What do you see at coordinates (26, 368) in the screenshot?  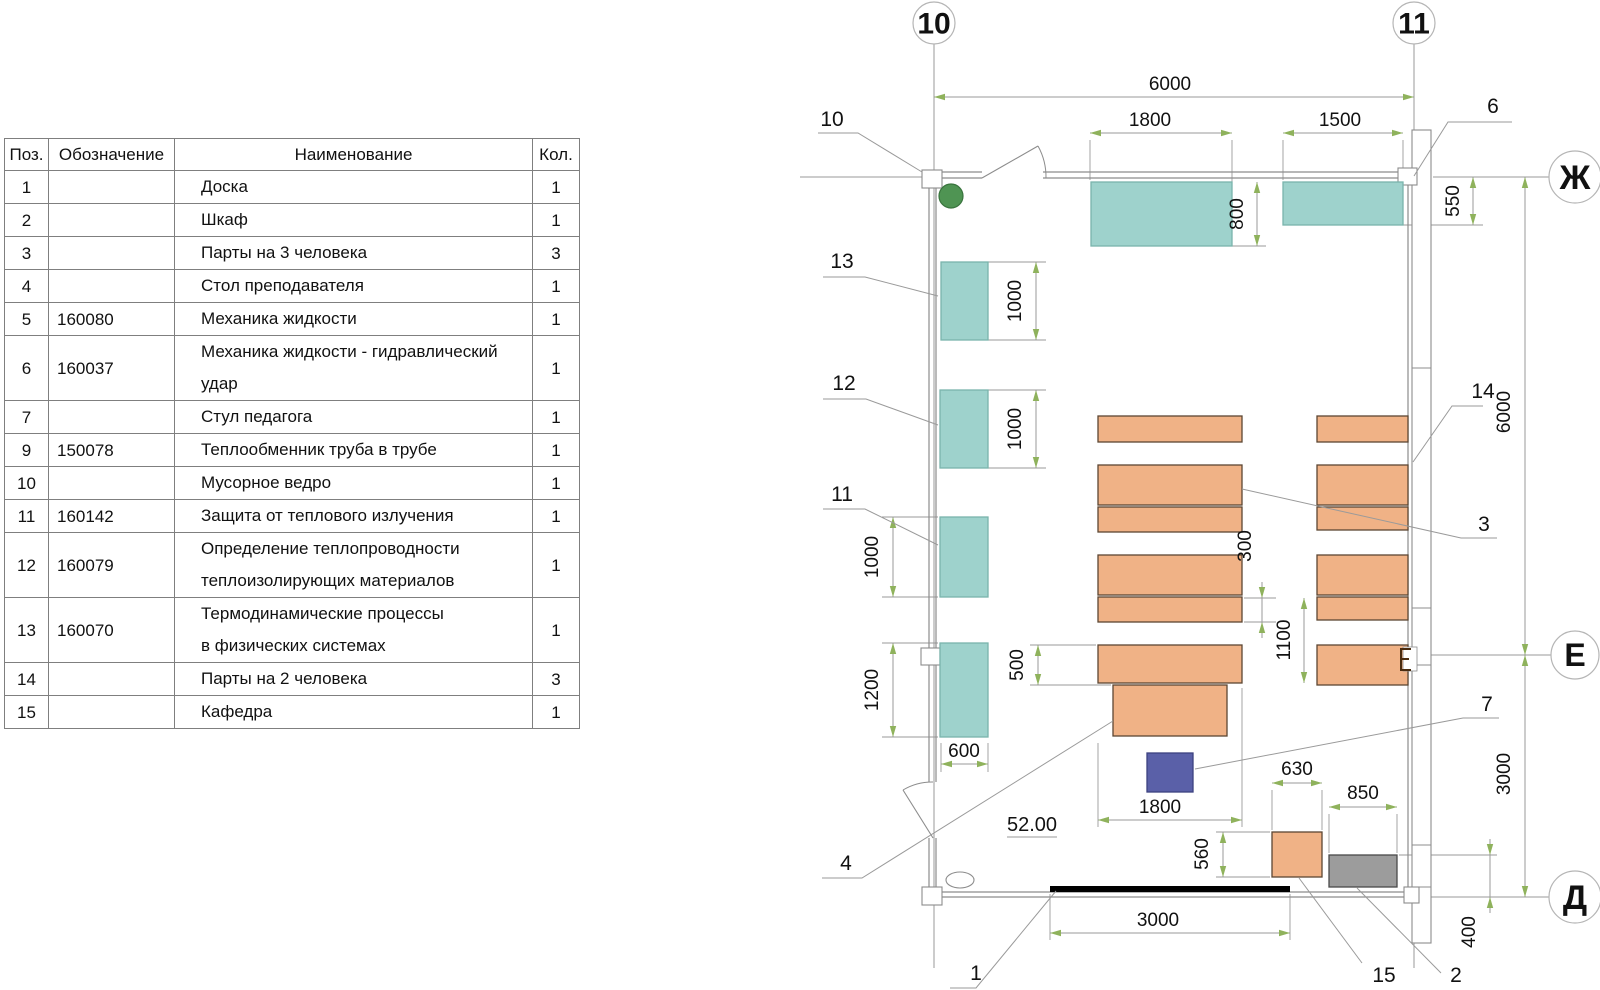 I see `cell-position: 6` at bounding box center [26, 368].